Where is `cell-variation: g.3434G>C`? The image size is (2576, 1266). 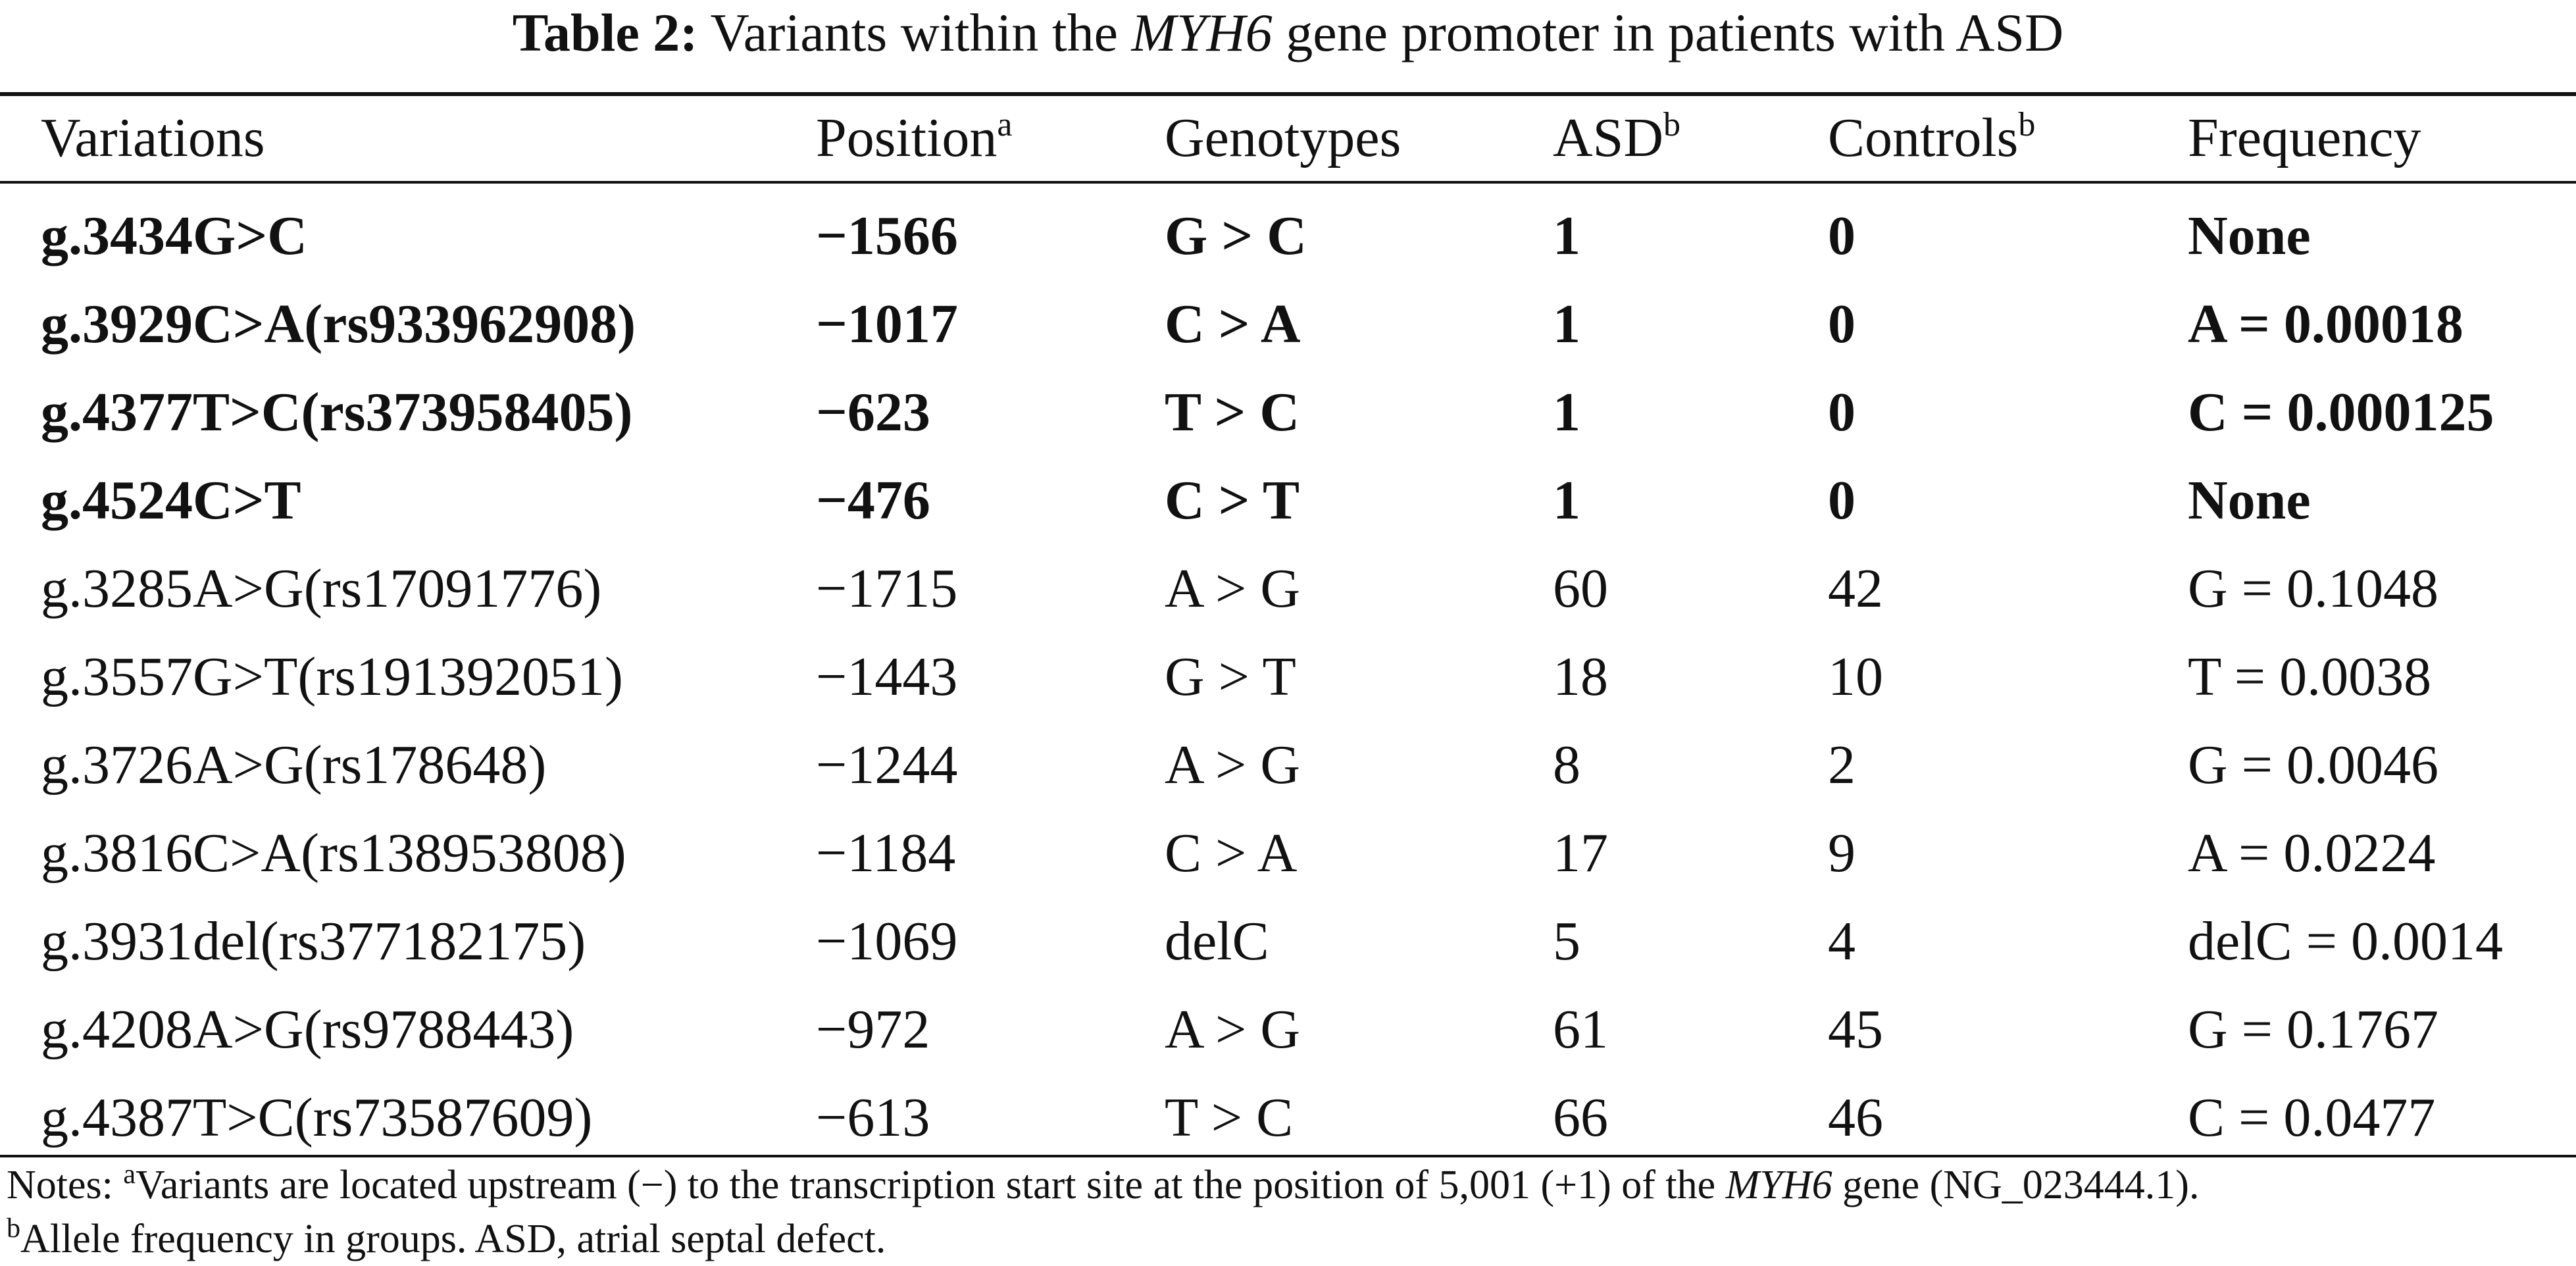
cell-variation: g.3434G>C is located at coordinates (174, 235).